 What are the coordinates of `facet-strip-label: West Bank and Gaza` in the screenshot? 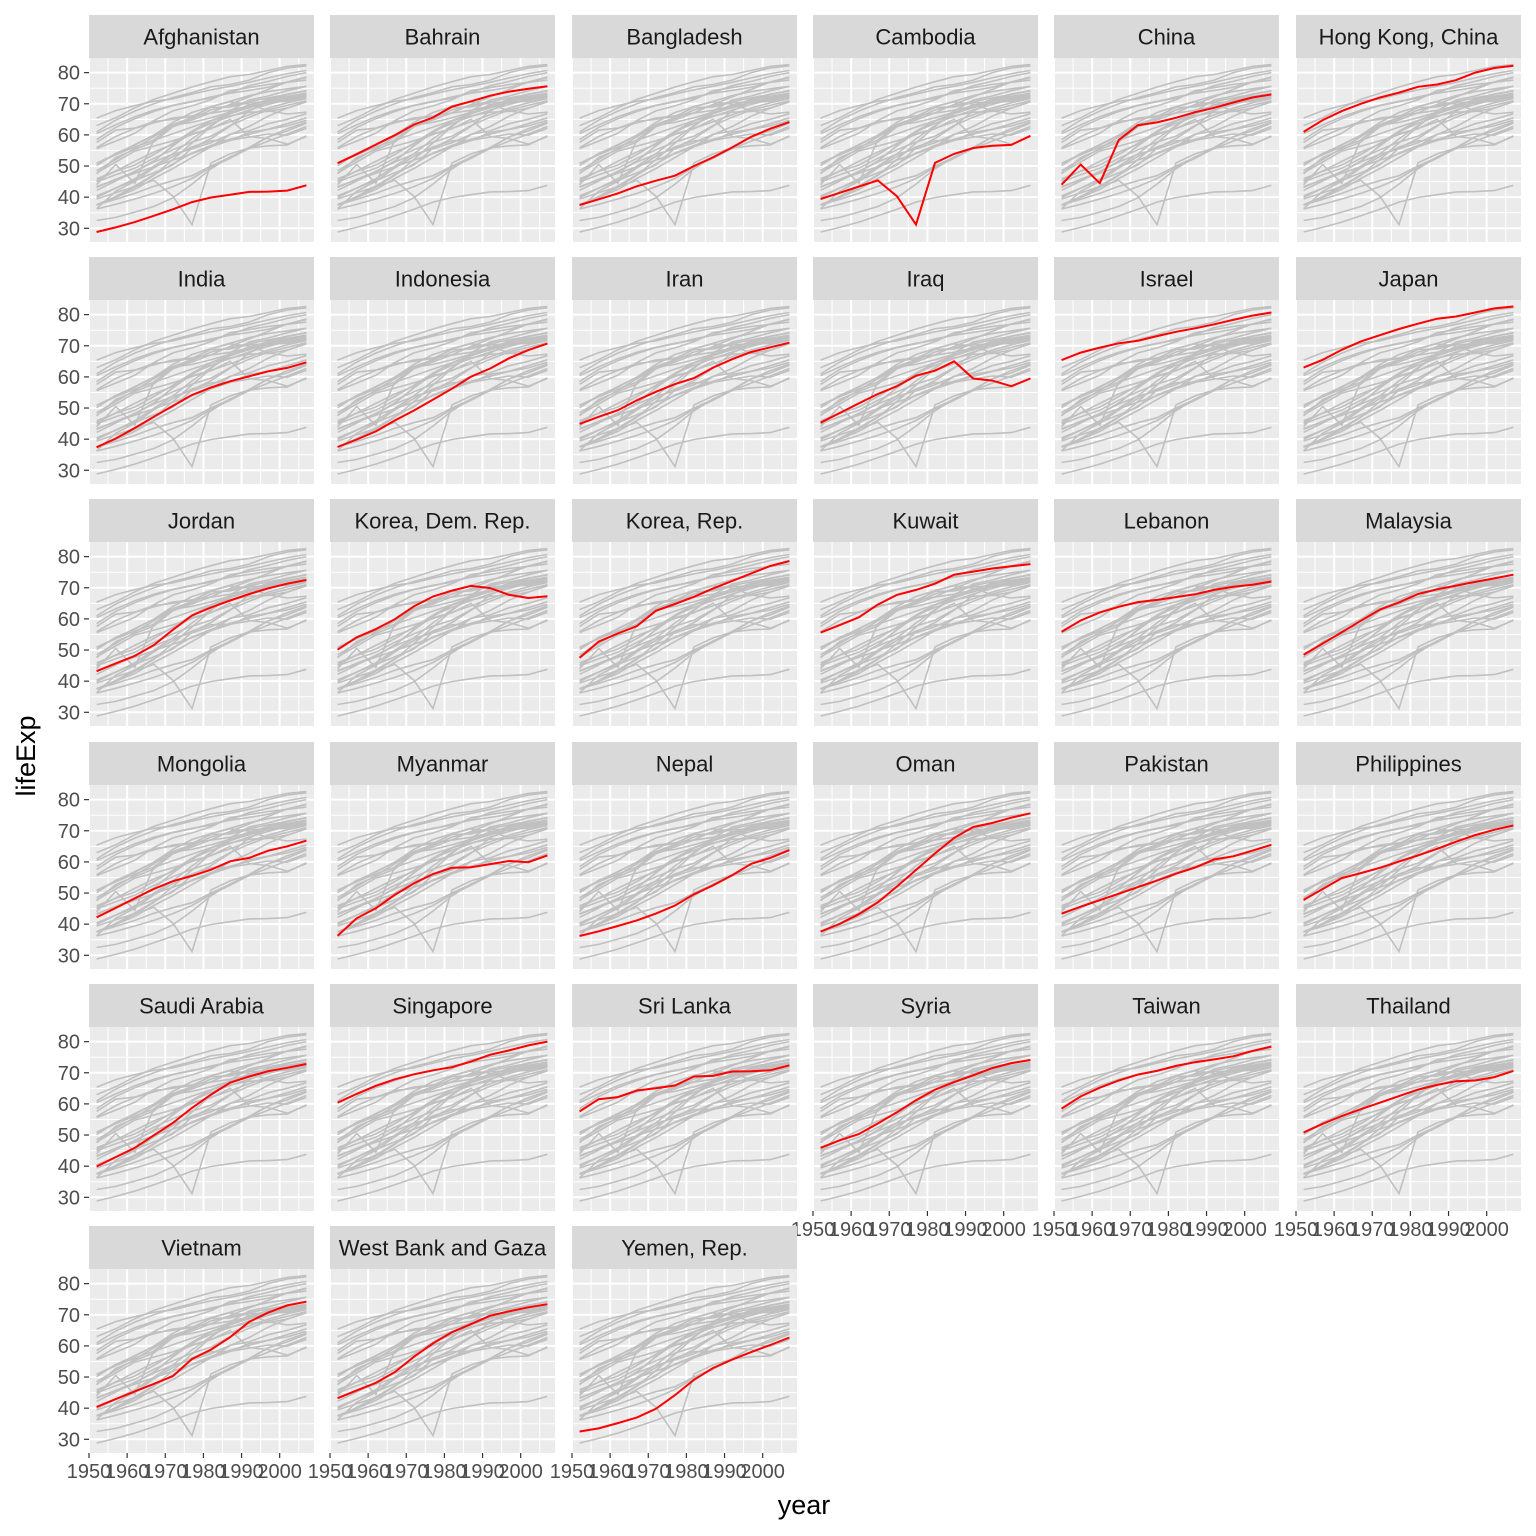 It's located at (443, 1248).